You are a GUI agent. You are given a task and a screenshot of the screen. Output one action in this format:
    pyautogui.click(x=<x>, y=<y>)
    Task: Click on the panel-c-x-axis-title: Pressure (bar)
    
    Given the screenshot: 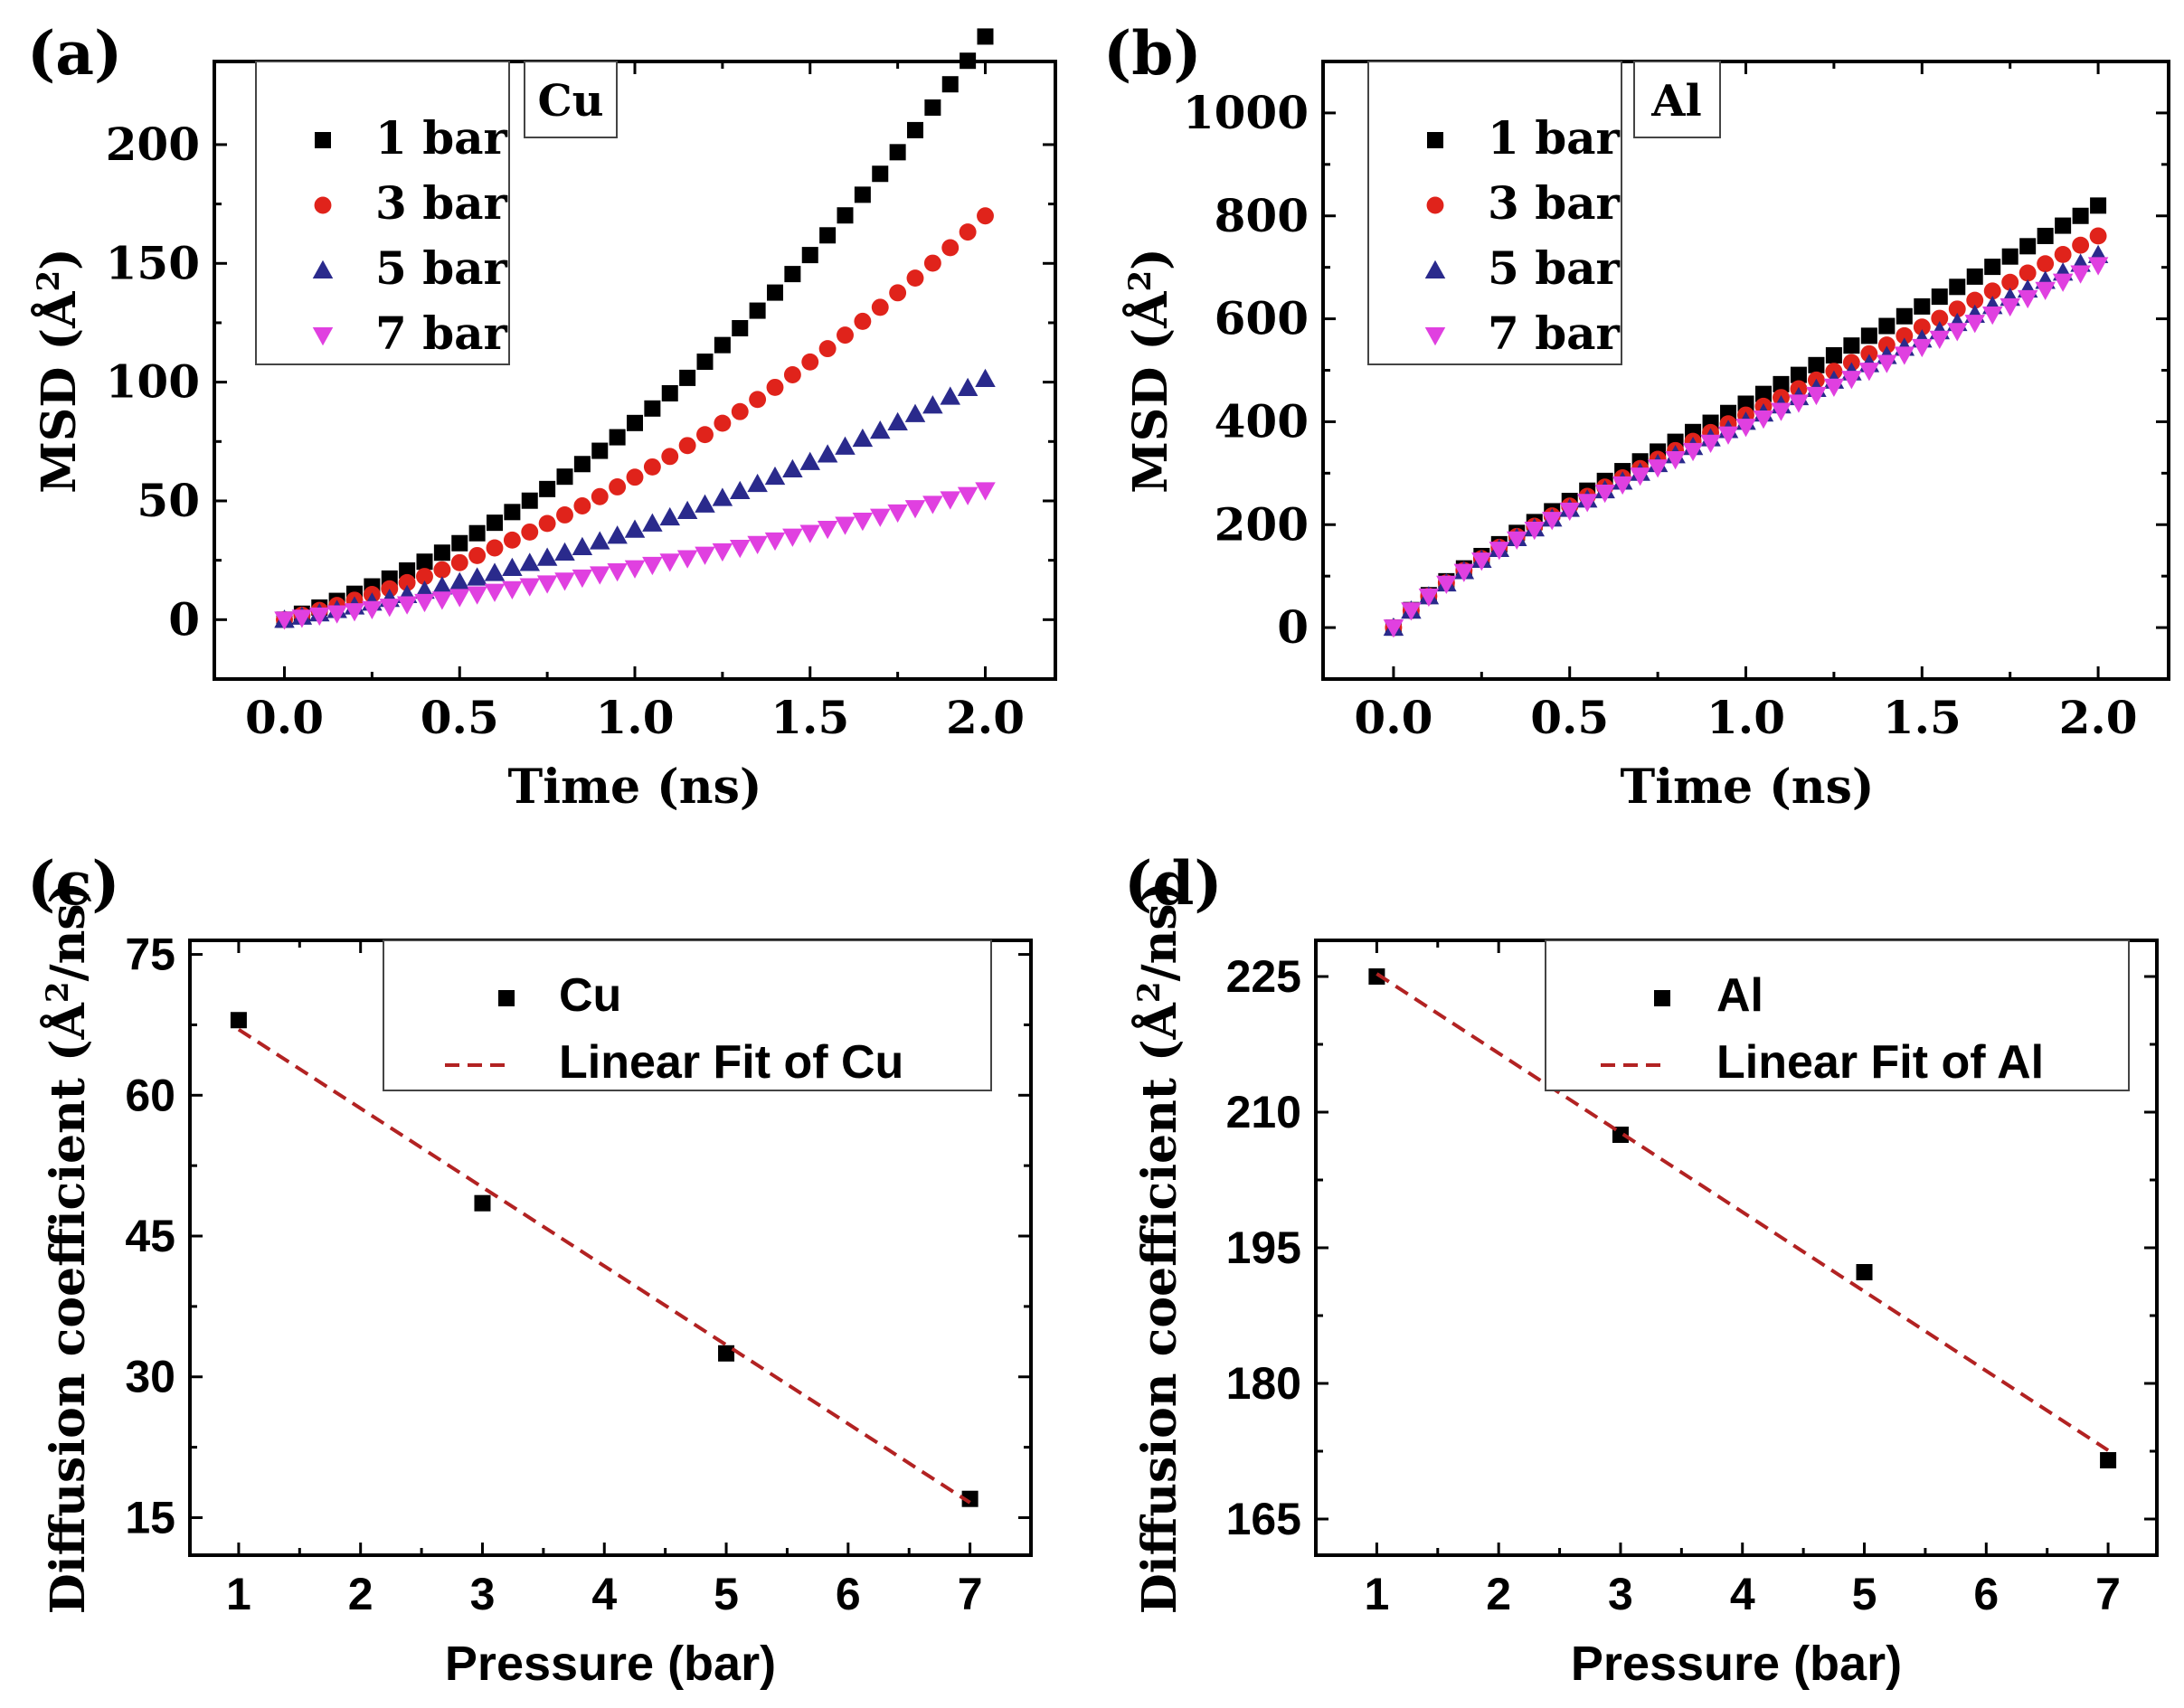 What is the action you would take?
    pyautogui.click(x=611, y=1664)
    